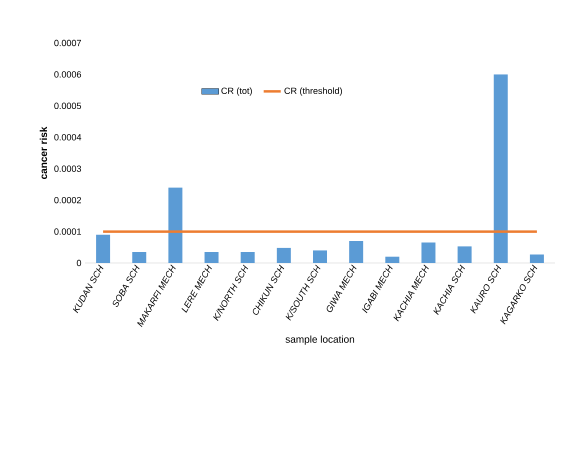  Describe the element at coordinates (68, 200) in the screenshot. I see `y-tick-label: 0.0002` at that location.